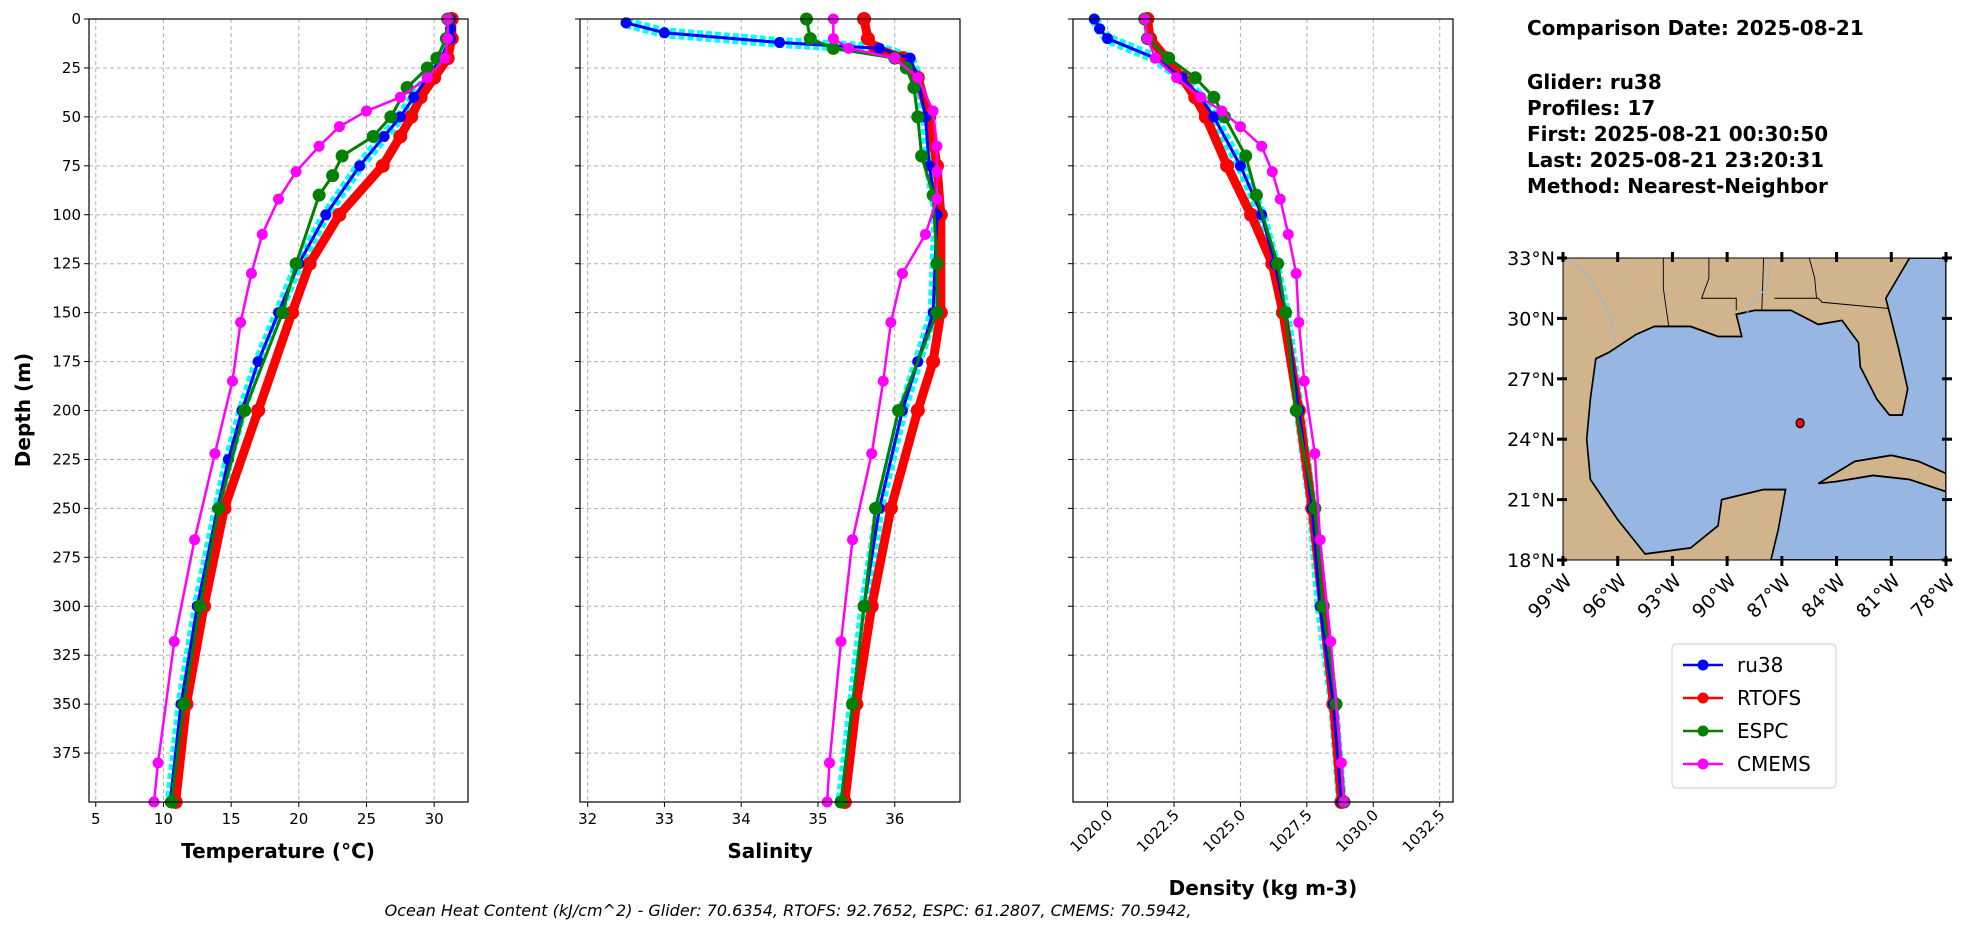  I want to click on legend-label-rtofs: RTOFS, so click(1769, 698).